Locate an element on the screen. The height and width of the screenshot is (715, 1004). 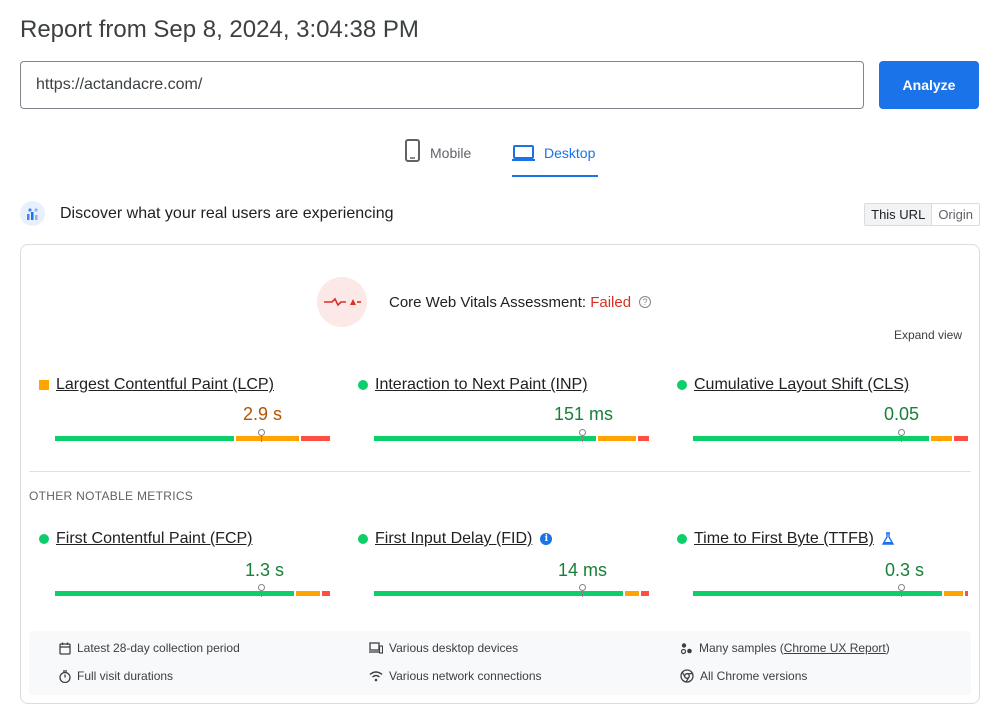
chrome-versions-text: All Chrome versions is located at coordinates (754, 676).